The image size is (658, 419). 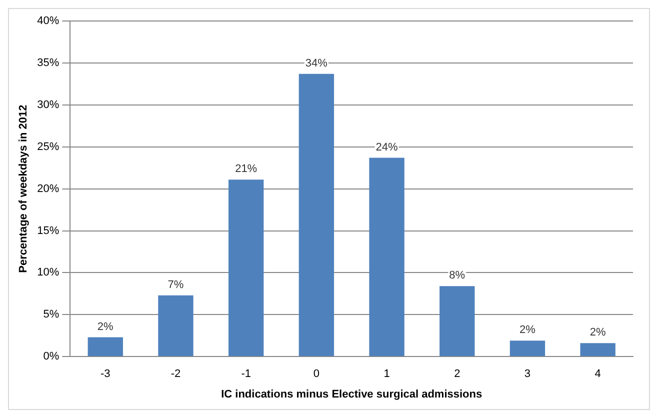 I want to click on y-tick-label: 0%, so click(x=51, y=356).